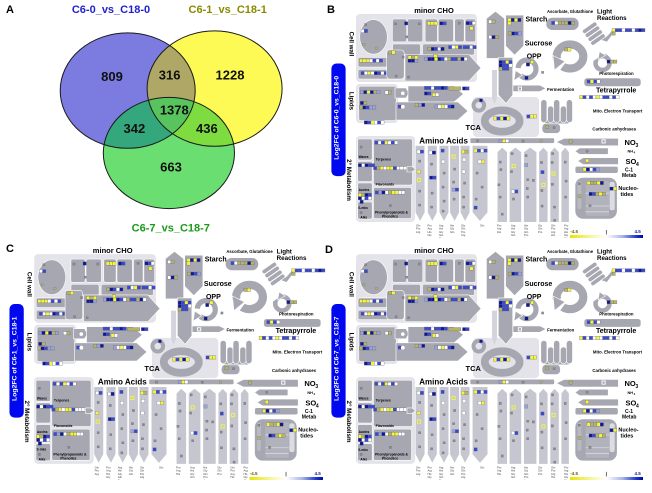 The image size is (652, 493). I want to click on svg-text: 316, so click(170, 75).